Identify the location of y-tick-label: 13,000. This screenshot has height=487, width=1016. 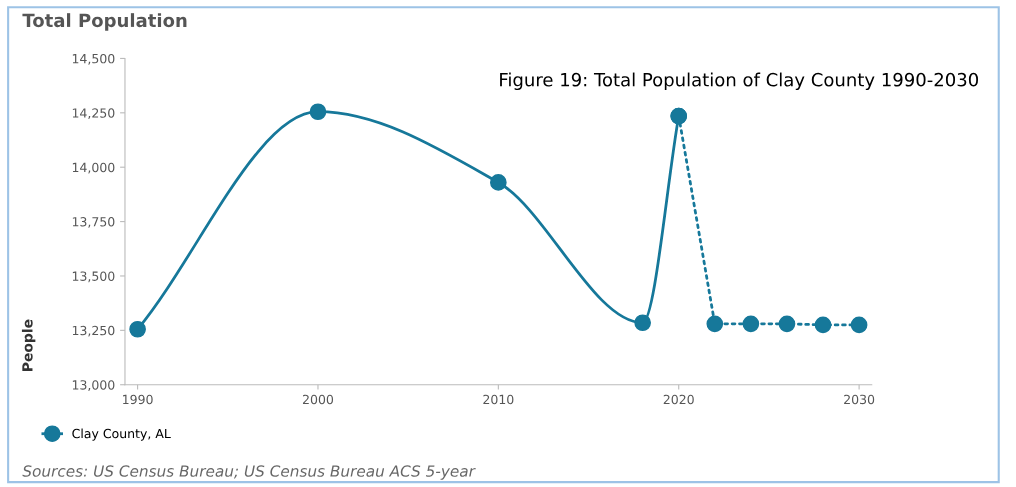
(93, 385).